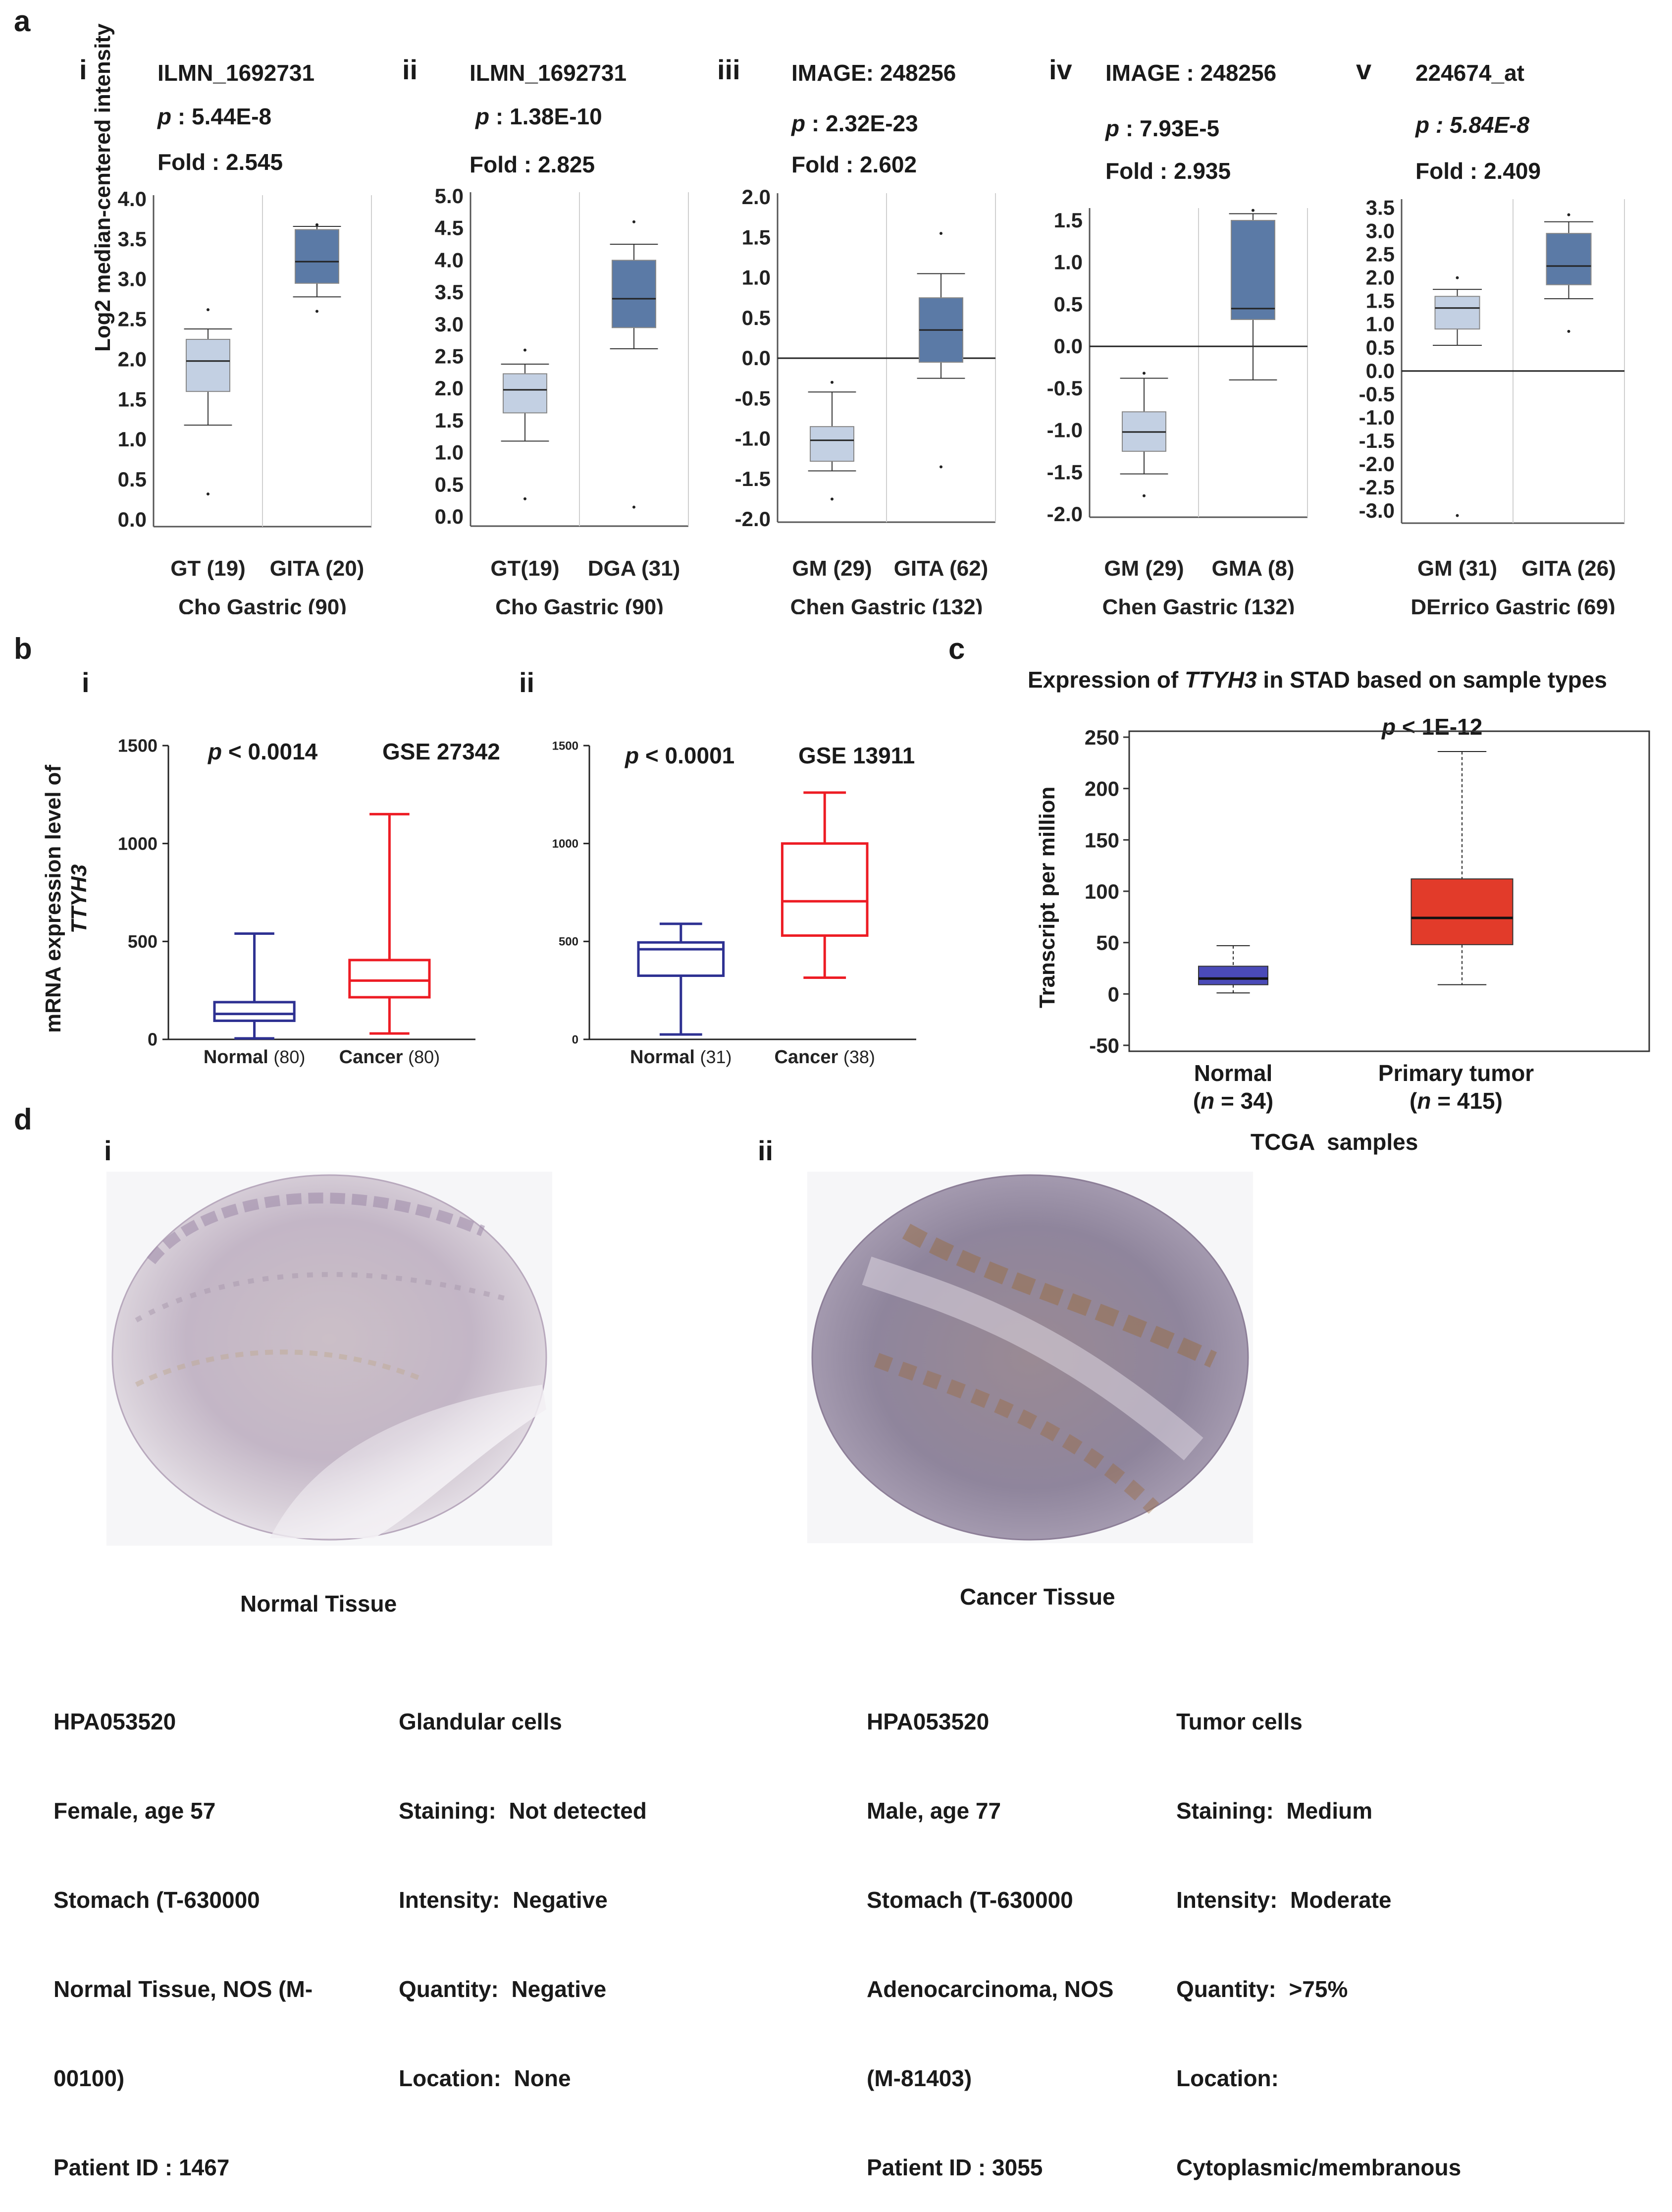  Describe the element at coordinates (568, 942) in the screenshot. I see `y-tick-label: 500` at that location.